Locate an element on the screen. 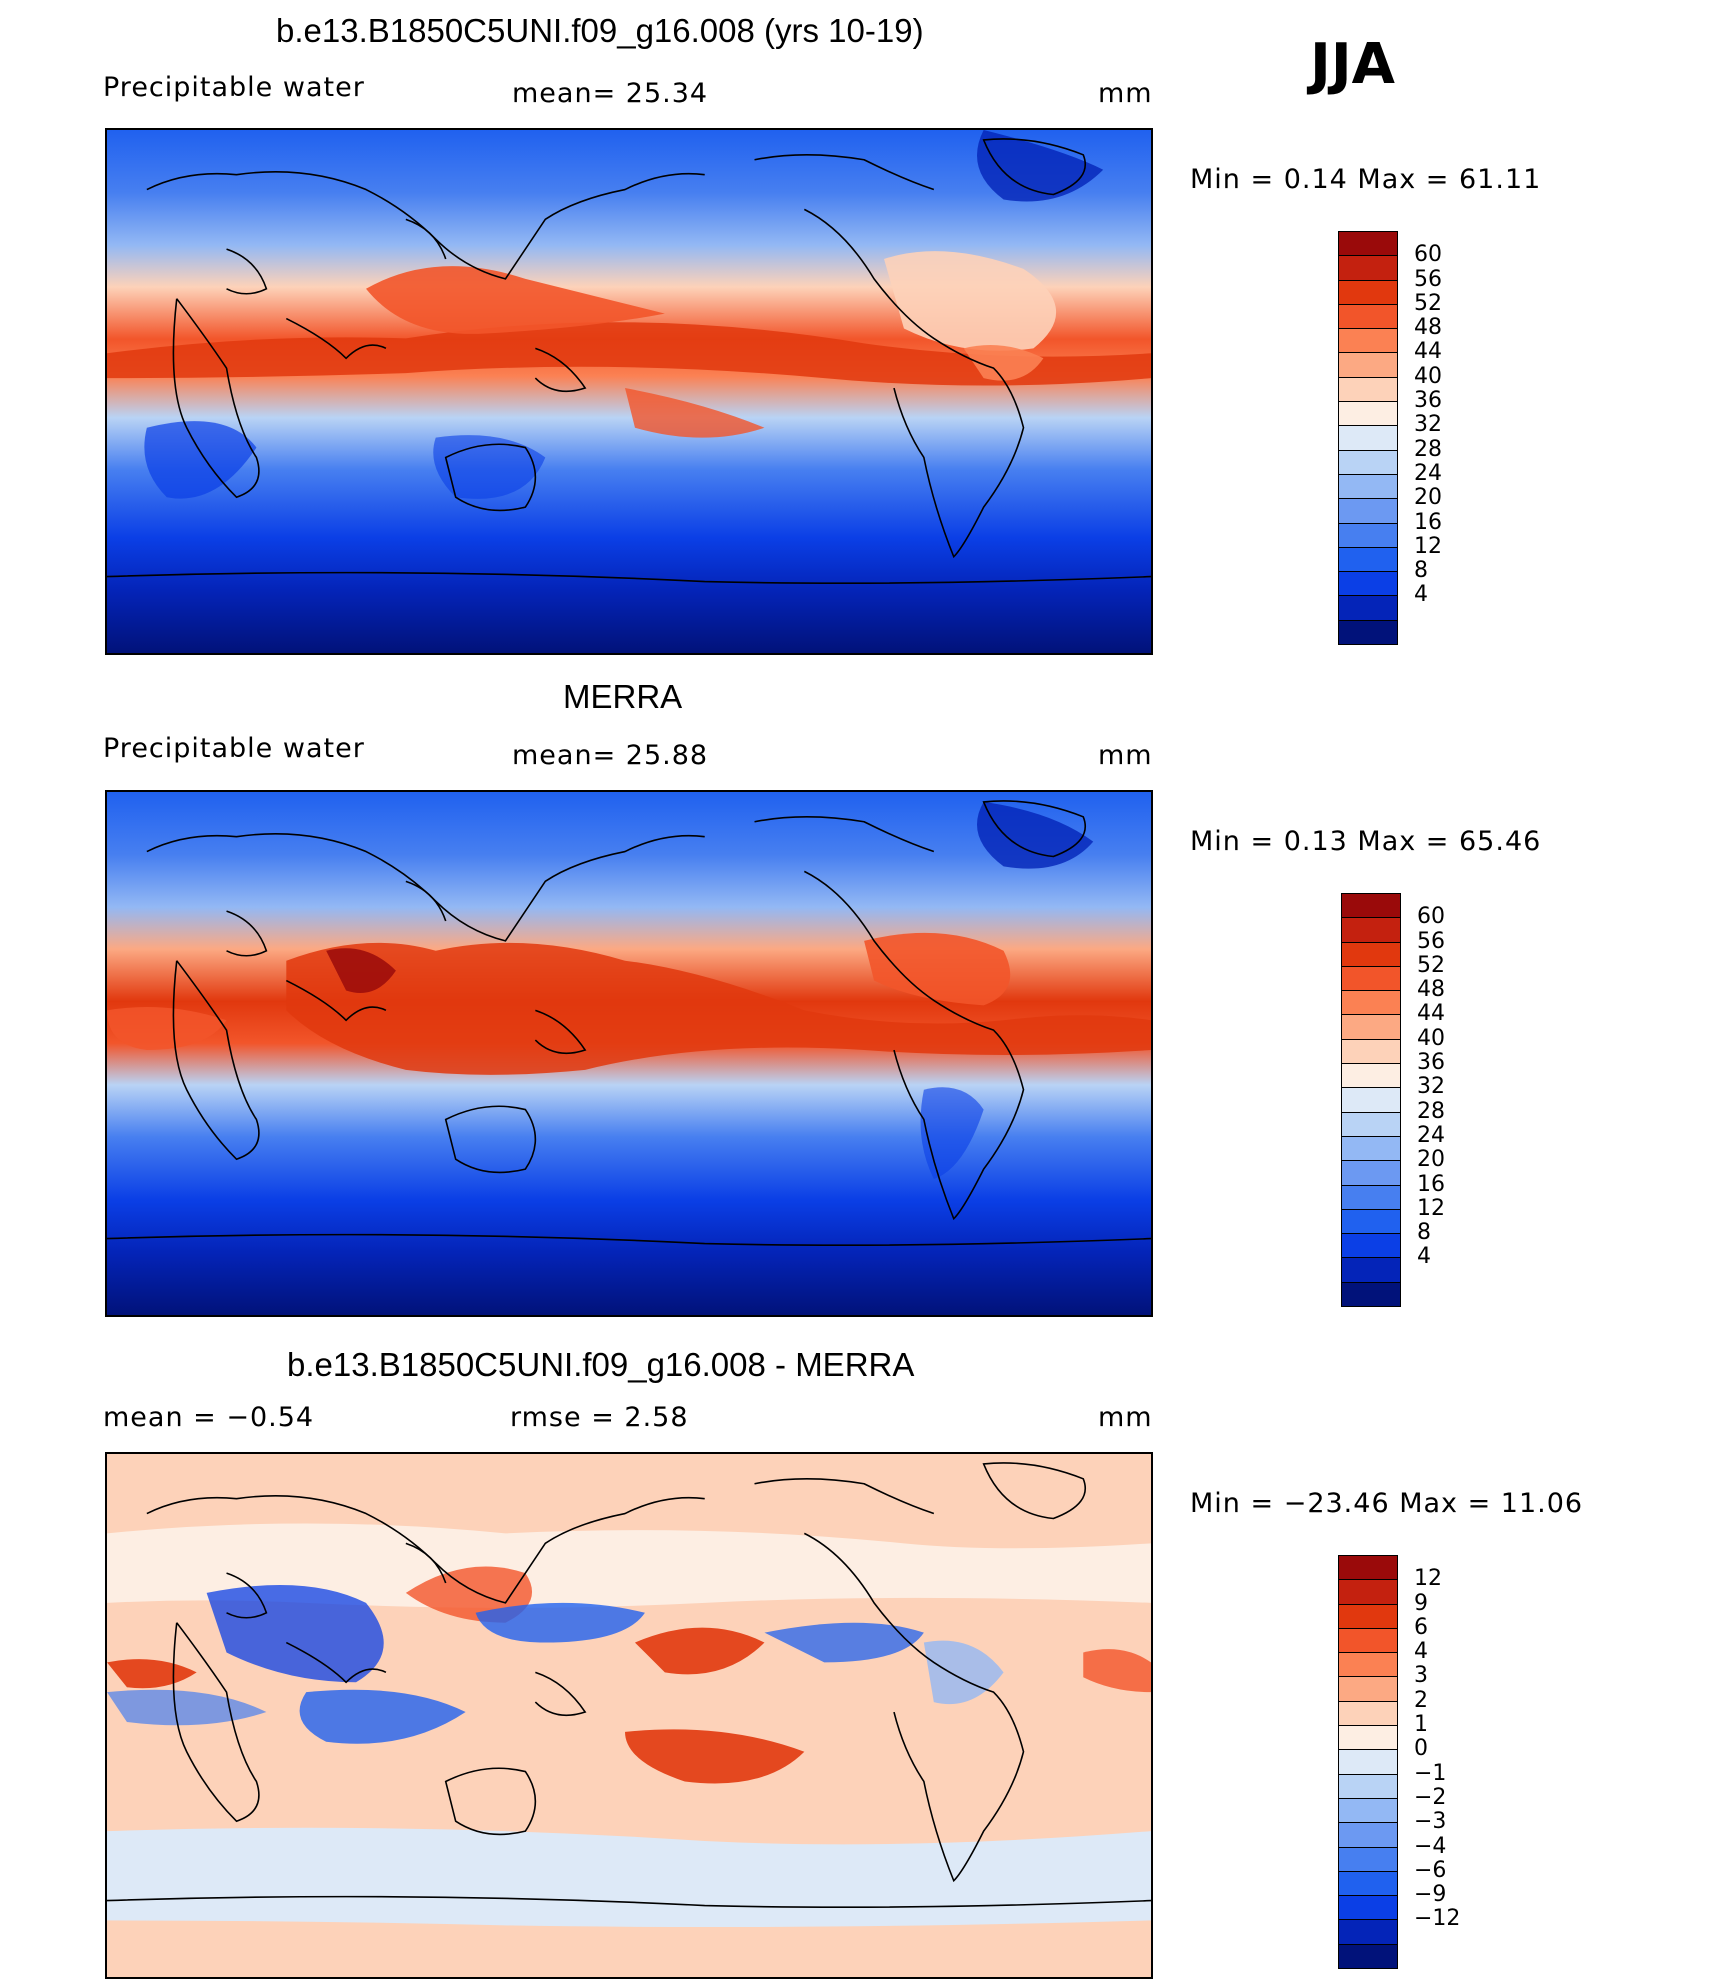 This screenshot has height=1979, width=1710. colorbar-label: 0 is located at coordinates (1421, 1749).